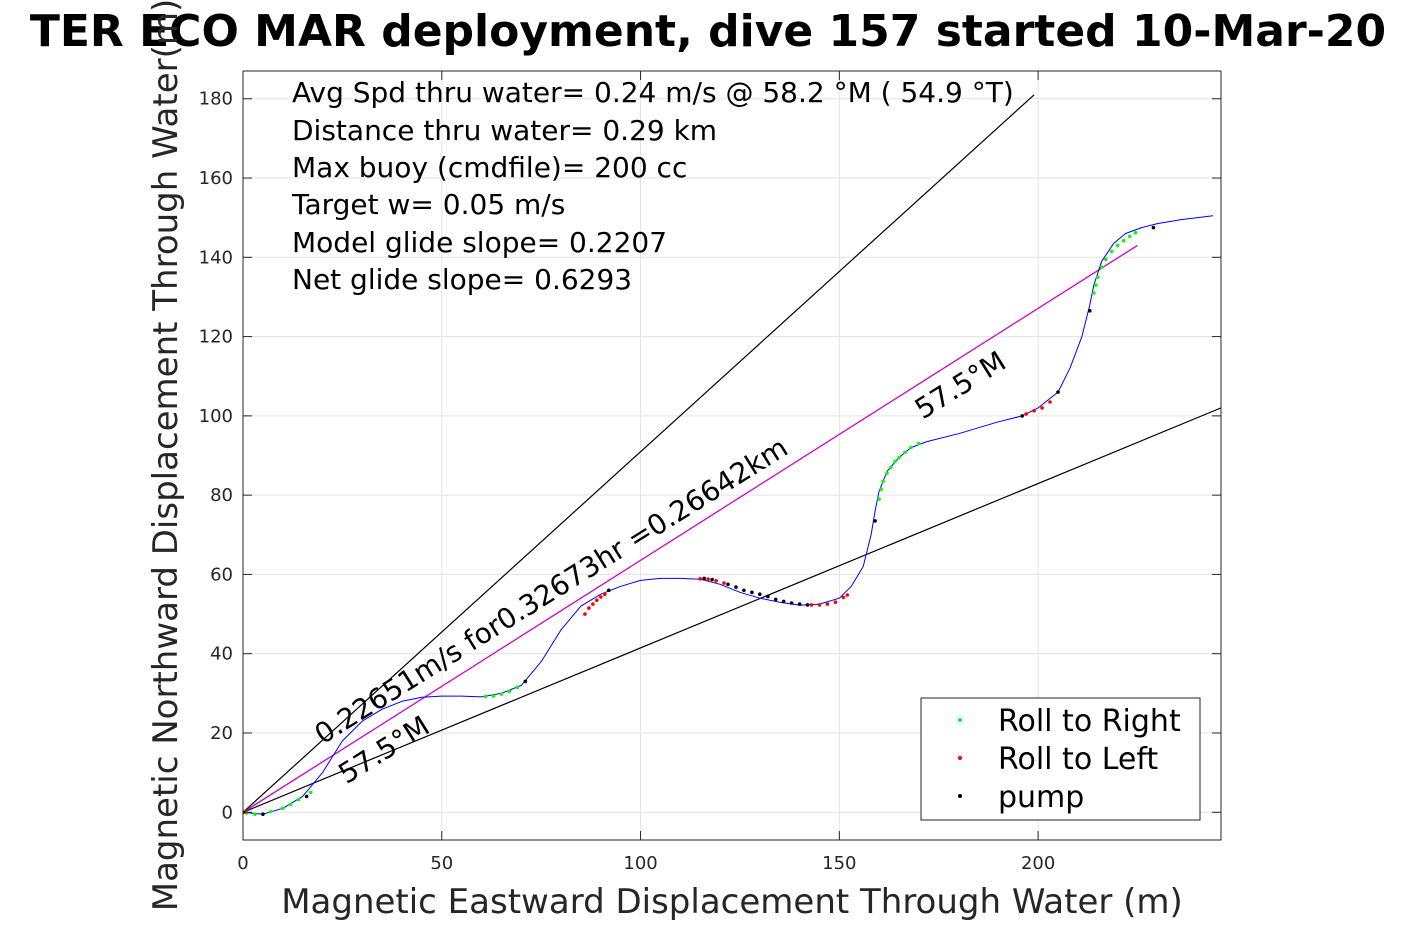  What do you see at coordinates (1078, 759) in the screenshot?
I see `legend-label-roll-to-left: Roll to Left` at bounding box center [1078, 759].